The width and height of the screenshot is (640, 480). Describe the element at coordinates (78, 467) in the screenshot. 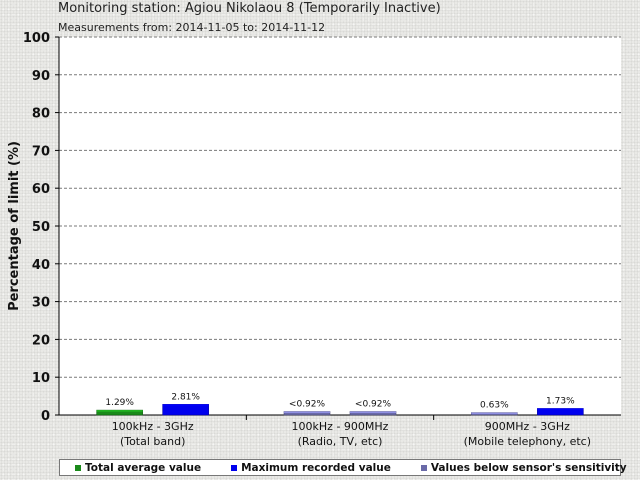

I see `legend-swatch-average` at that location.